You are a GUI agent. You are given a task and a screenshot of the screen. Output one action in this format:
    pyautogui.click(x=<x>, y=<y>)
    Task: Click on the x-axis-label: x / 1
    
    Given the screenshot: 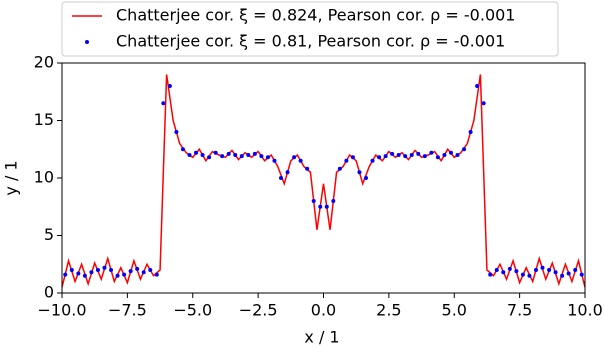 What is the action you would take?
    pyautogui.click(x=321, y=337)
    